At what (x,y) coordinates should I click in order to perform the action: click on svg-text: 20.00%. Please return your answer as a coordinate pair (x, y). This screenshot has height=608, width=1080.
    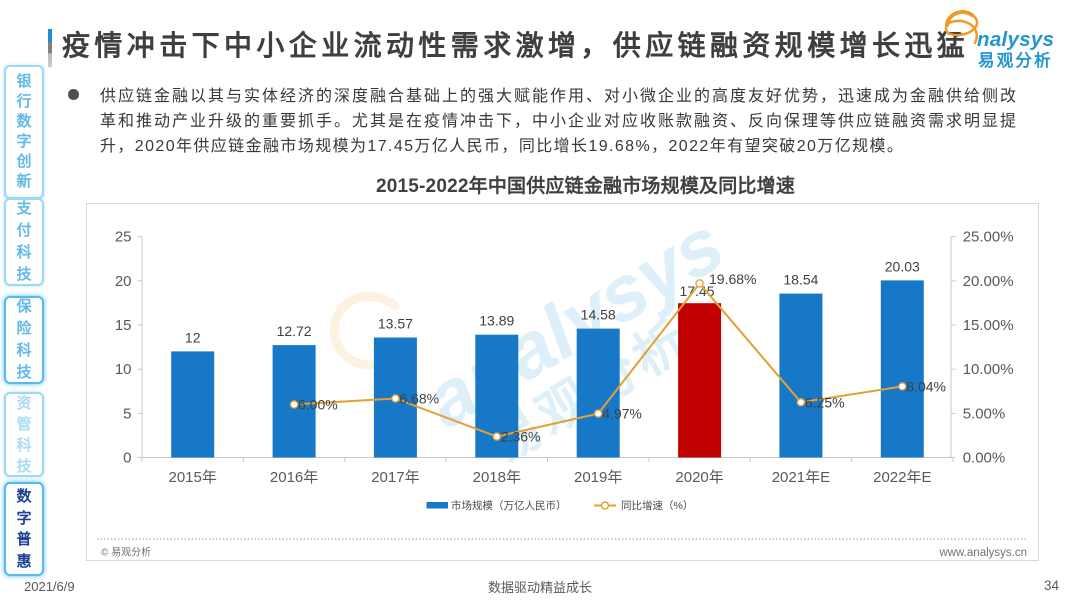
    Looking at the image, I should click on (988, 281).